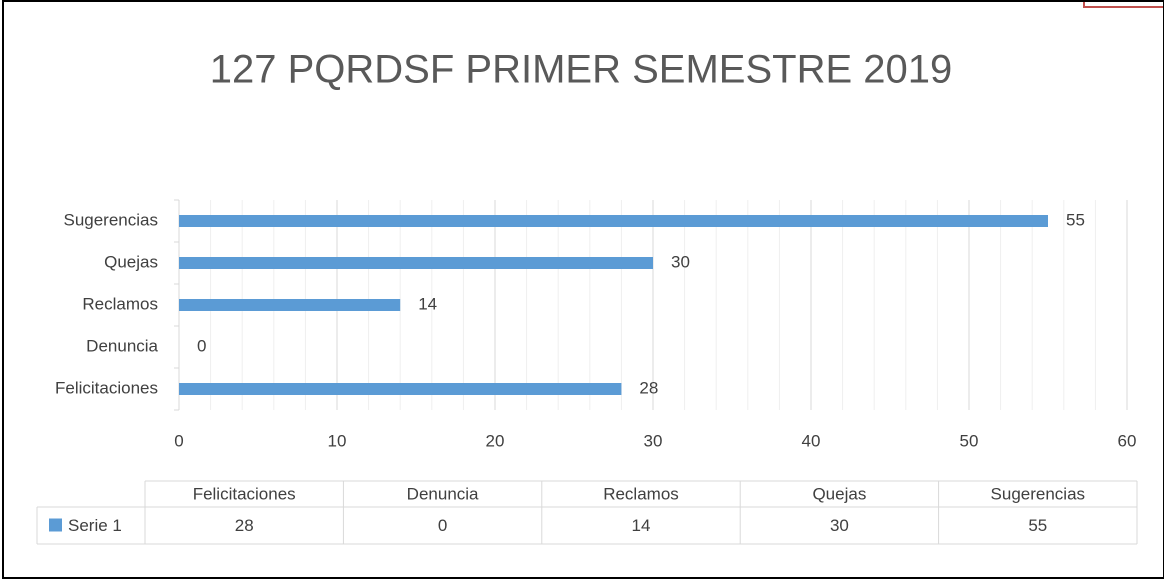  What do you see at coordinates (442, 525) in the screenshot?
I see `table-value: 0` at bounding box center [442, 525].